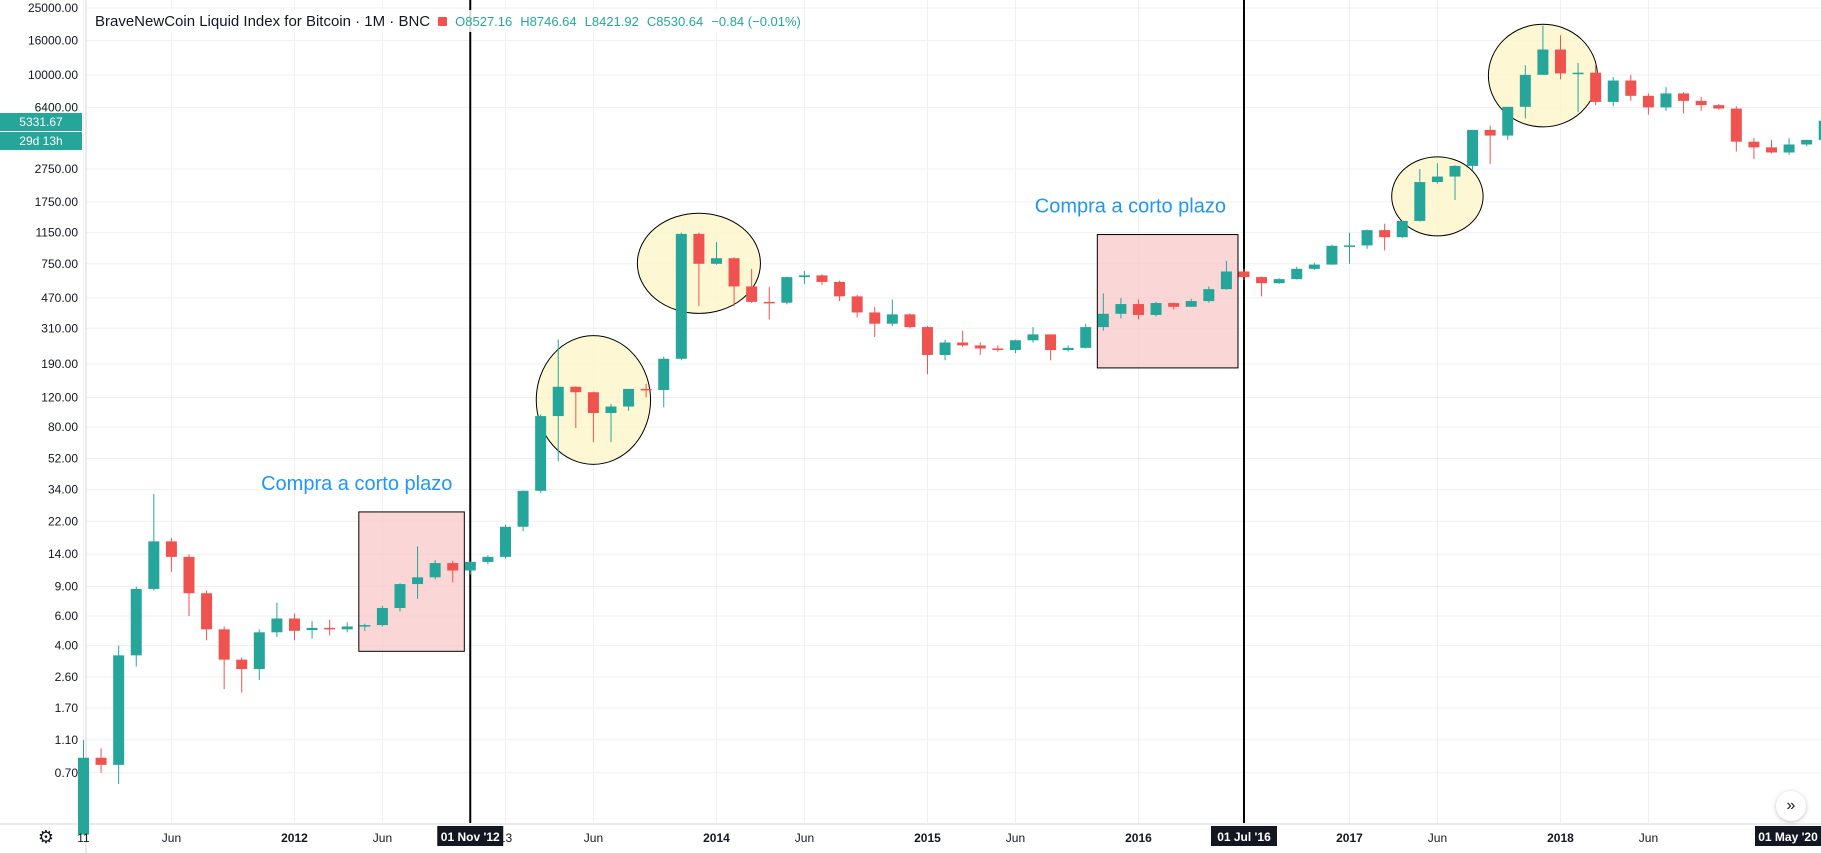  What do you see at coordinates (1130, 207) in the screenshot?
I see `buy-zone-label-2: Compra a corto plazo` at bounding box center [1130, 207].